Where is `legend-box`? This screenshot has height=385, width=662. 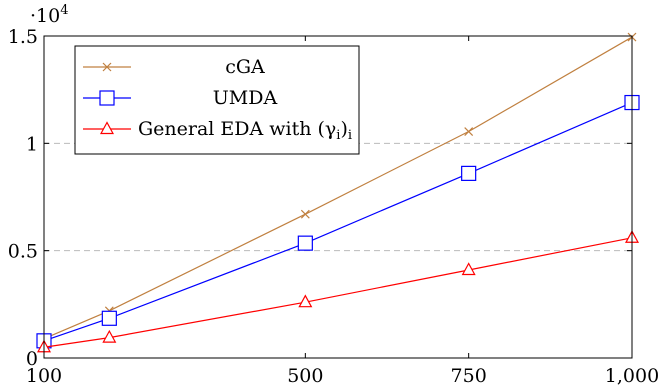
legend-box is located at coordinates (217, 100).